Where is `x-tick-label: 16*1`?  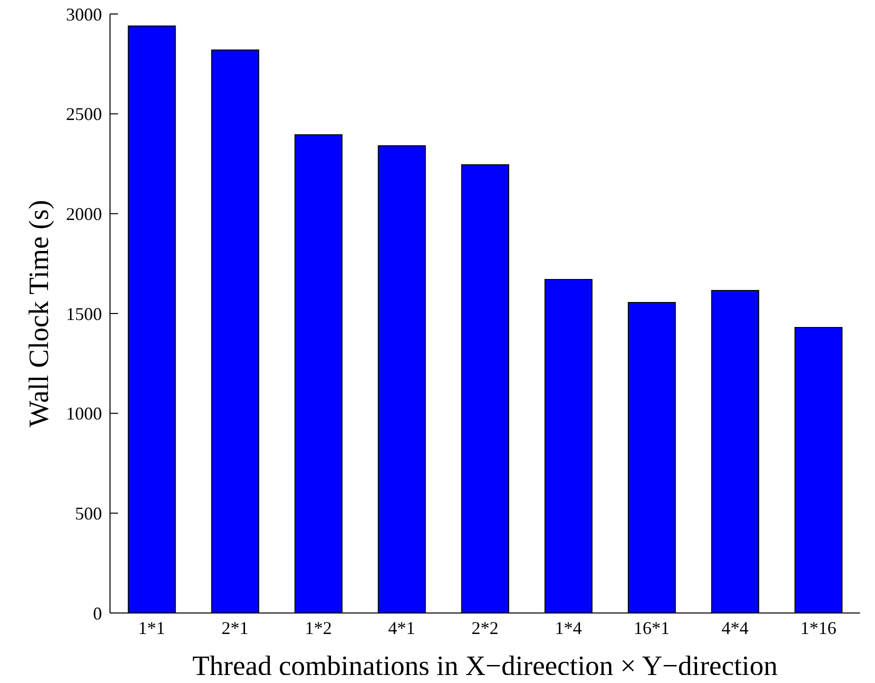 x-tick-label: 16*1 is located at coordinates (652, 628).